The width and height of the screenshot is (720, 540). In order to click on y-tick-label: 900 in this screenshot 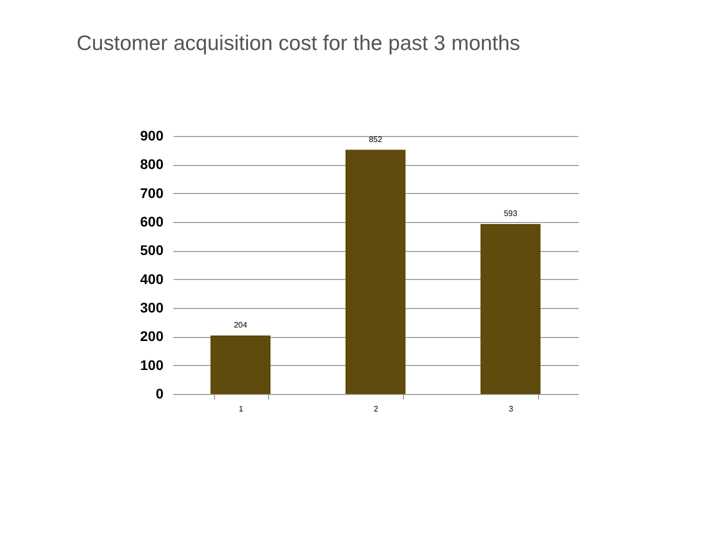, I will do `click(152, 136)`.